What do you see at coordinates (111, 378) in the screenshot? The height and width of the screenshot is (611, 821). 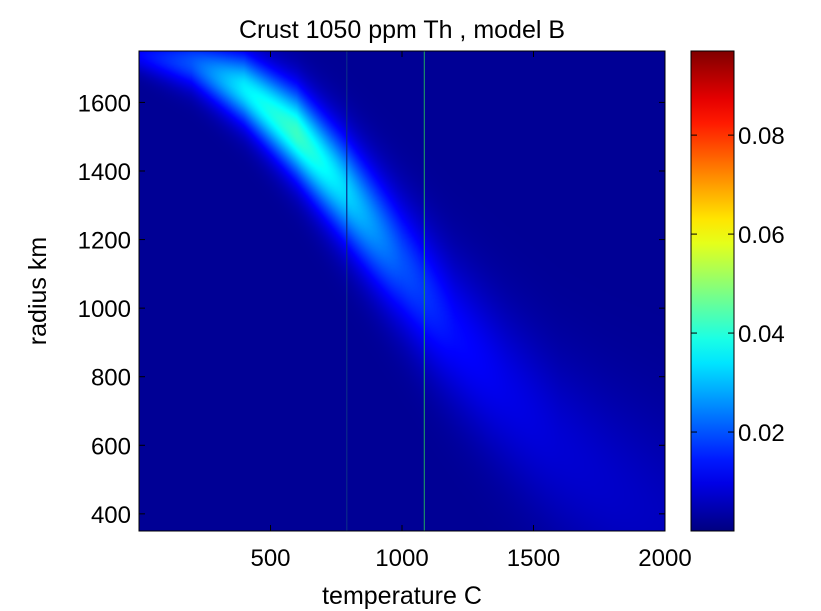 I see `y-tick-label: 800` at bounding box center [111, 378].